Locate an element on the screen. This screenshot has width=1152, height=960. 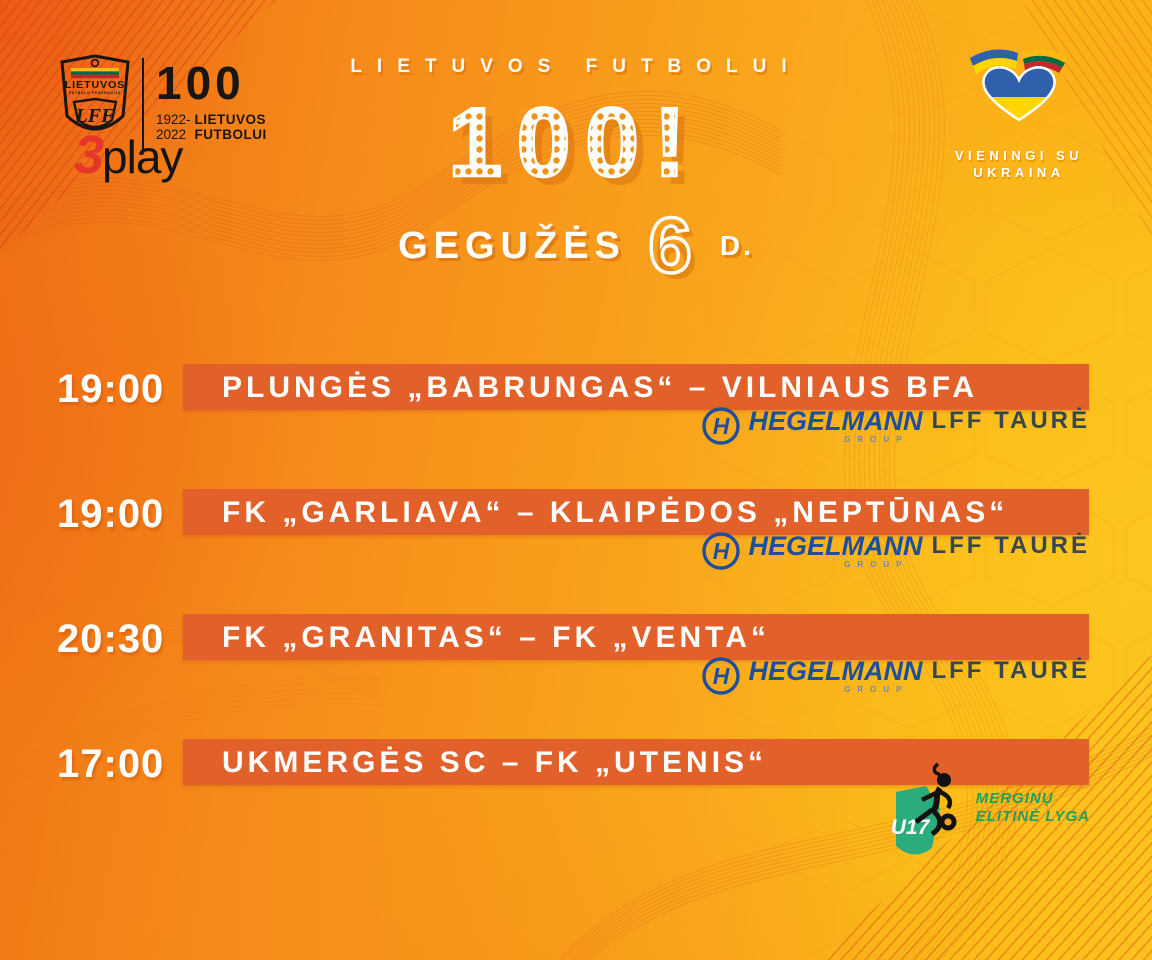
crest-federation-label: FUTBOLO FEDERACIJA is located at coordinates (95, 93).